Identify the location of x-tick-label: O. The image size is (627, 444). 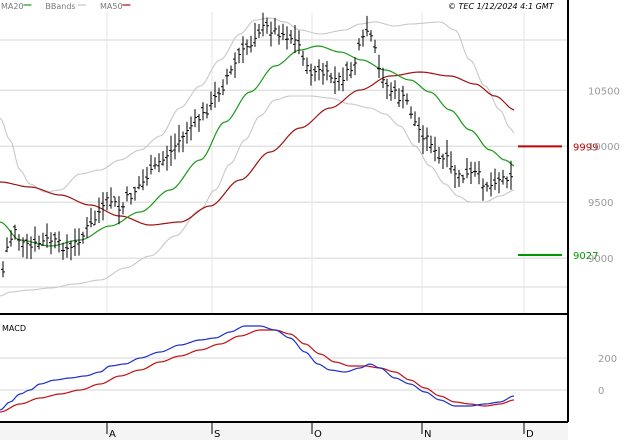
(318, 434).